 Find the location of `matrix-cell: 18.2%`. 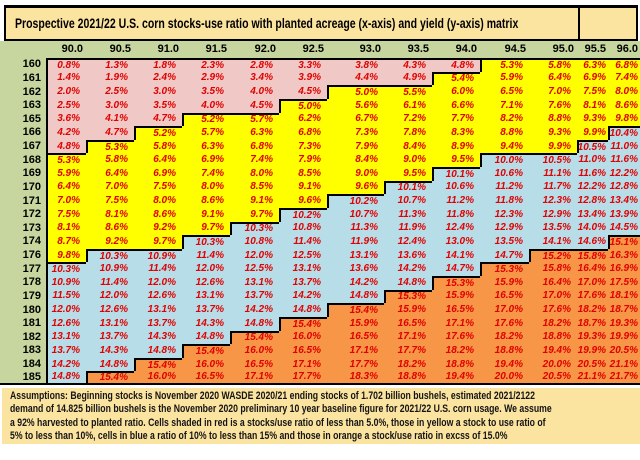

matrix-cell: 18.2% is located at coordinates (504, 337).